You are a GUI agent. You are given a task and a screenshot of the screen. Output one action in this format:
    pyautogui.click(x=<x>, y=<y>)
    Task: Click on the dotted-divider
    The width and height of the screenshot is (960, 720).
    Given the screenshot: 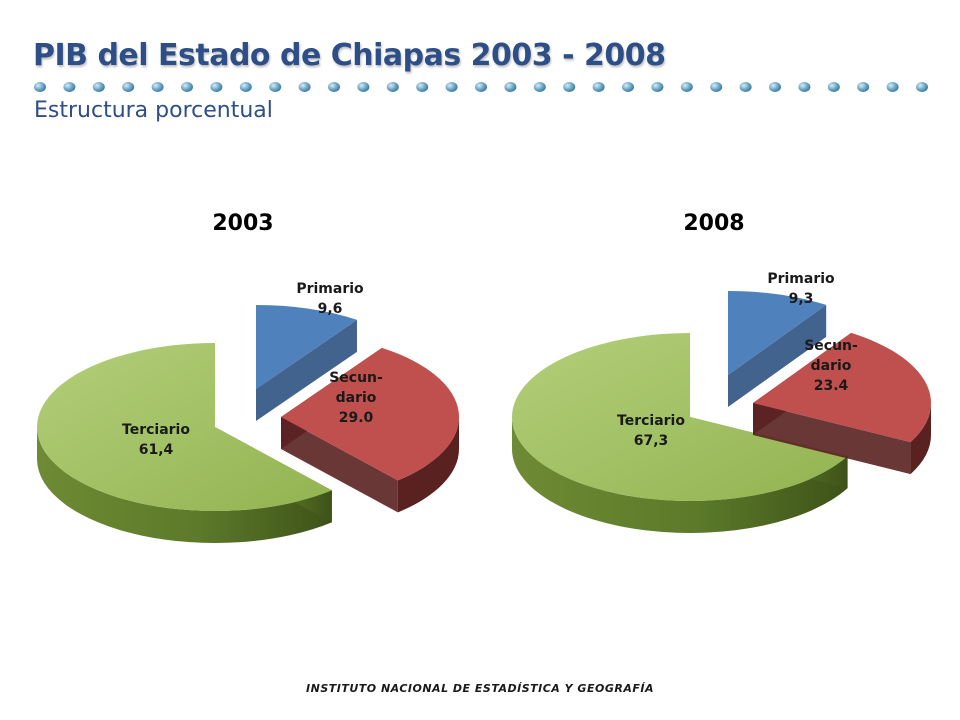 What is the action you would take?
    pyautogui.click(x=481, y=87)
    